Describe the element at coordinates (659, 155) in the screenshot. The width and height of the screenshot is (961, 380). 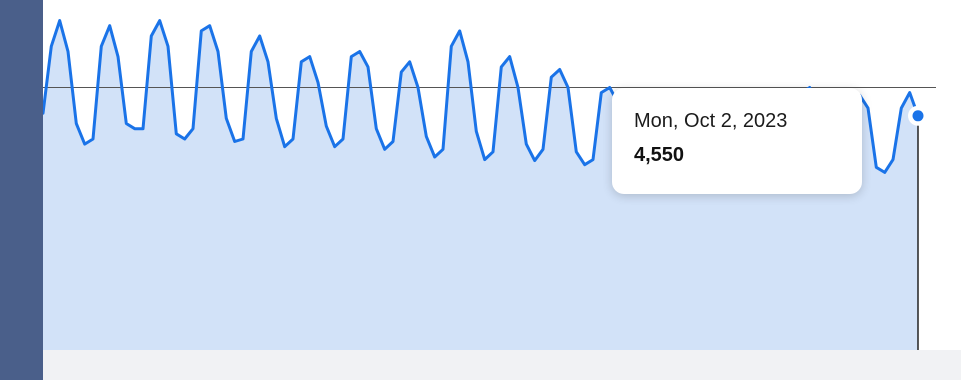
I see `tooltip-value: 4,550` at that location.